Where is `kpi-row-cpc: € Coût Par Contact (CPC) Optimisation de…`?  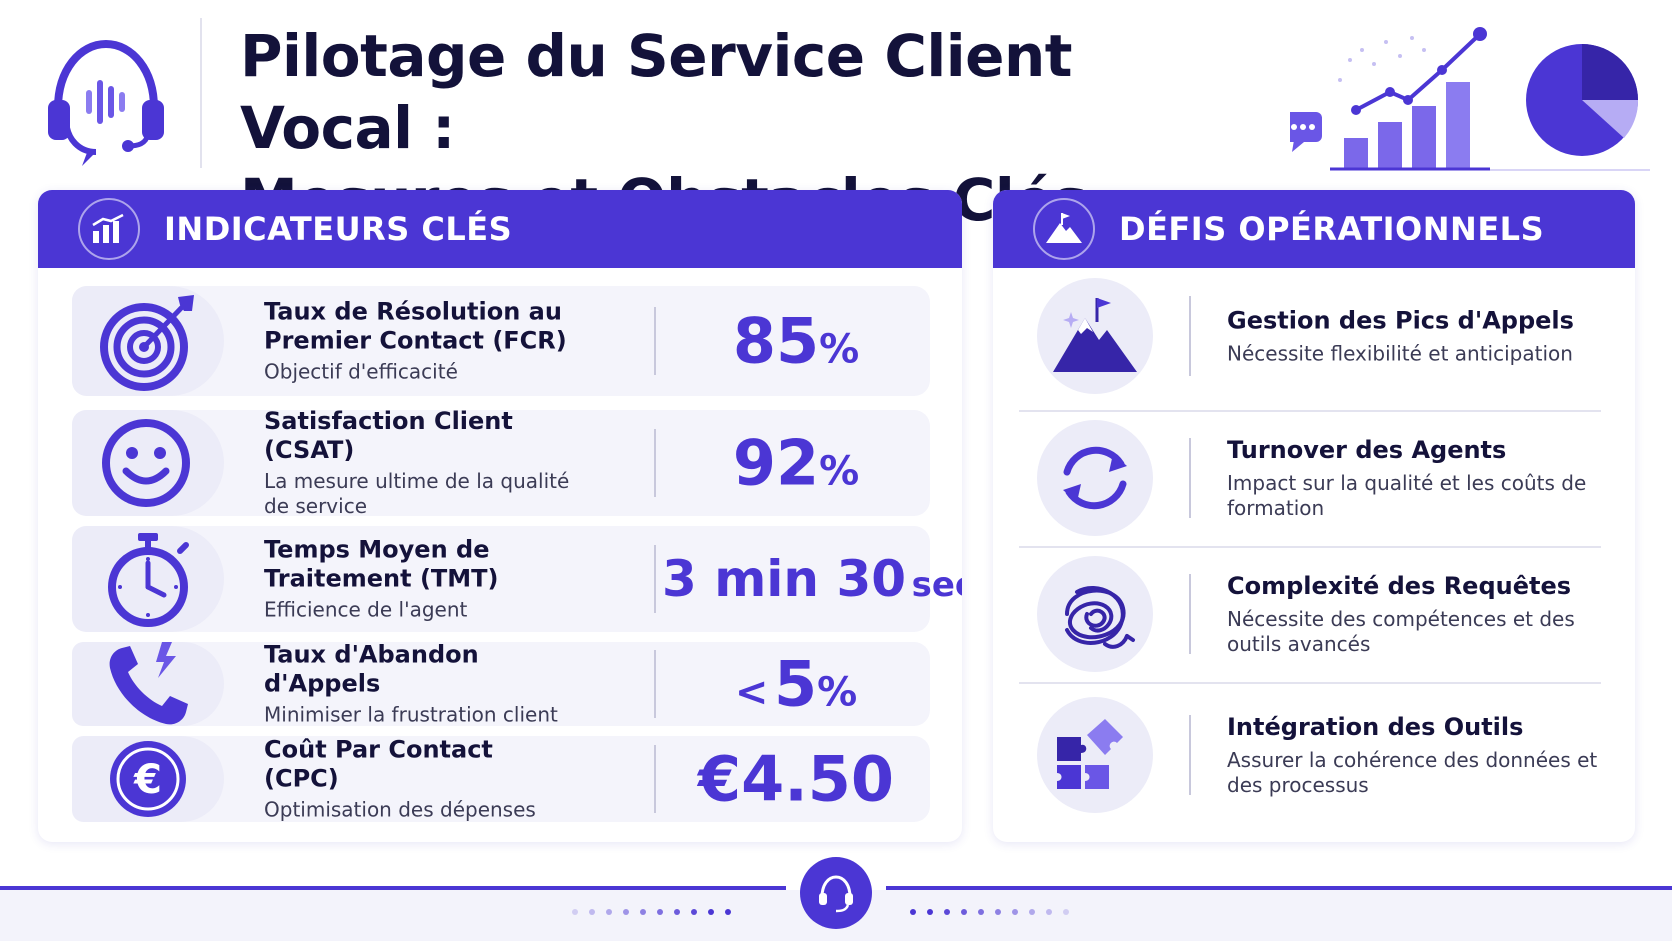
kpi-row-cpc: € Coût Par Contact (CPC) Optimisation de… is located at coordinates (501, 779).